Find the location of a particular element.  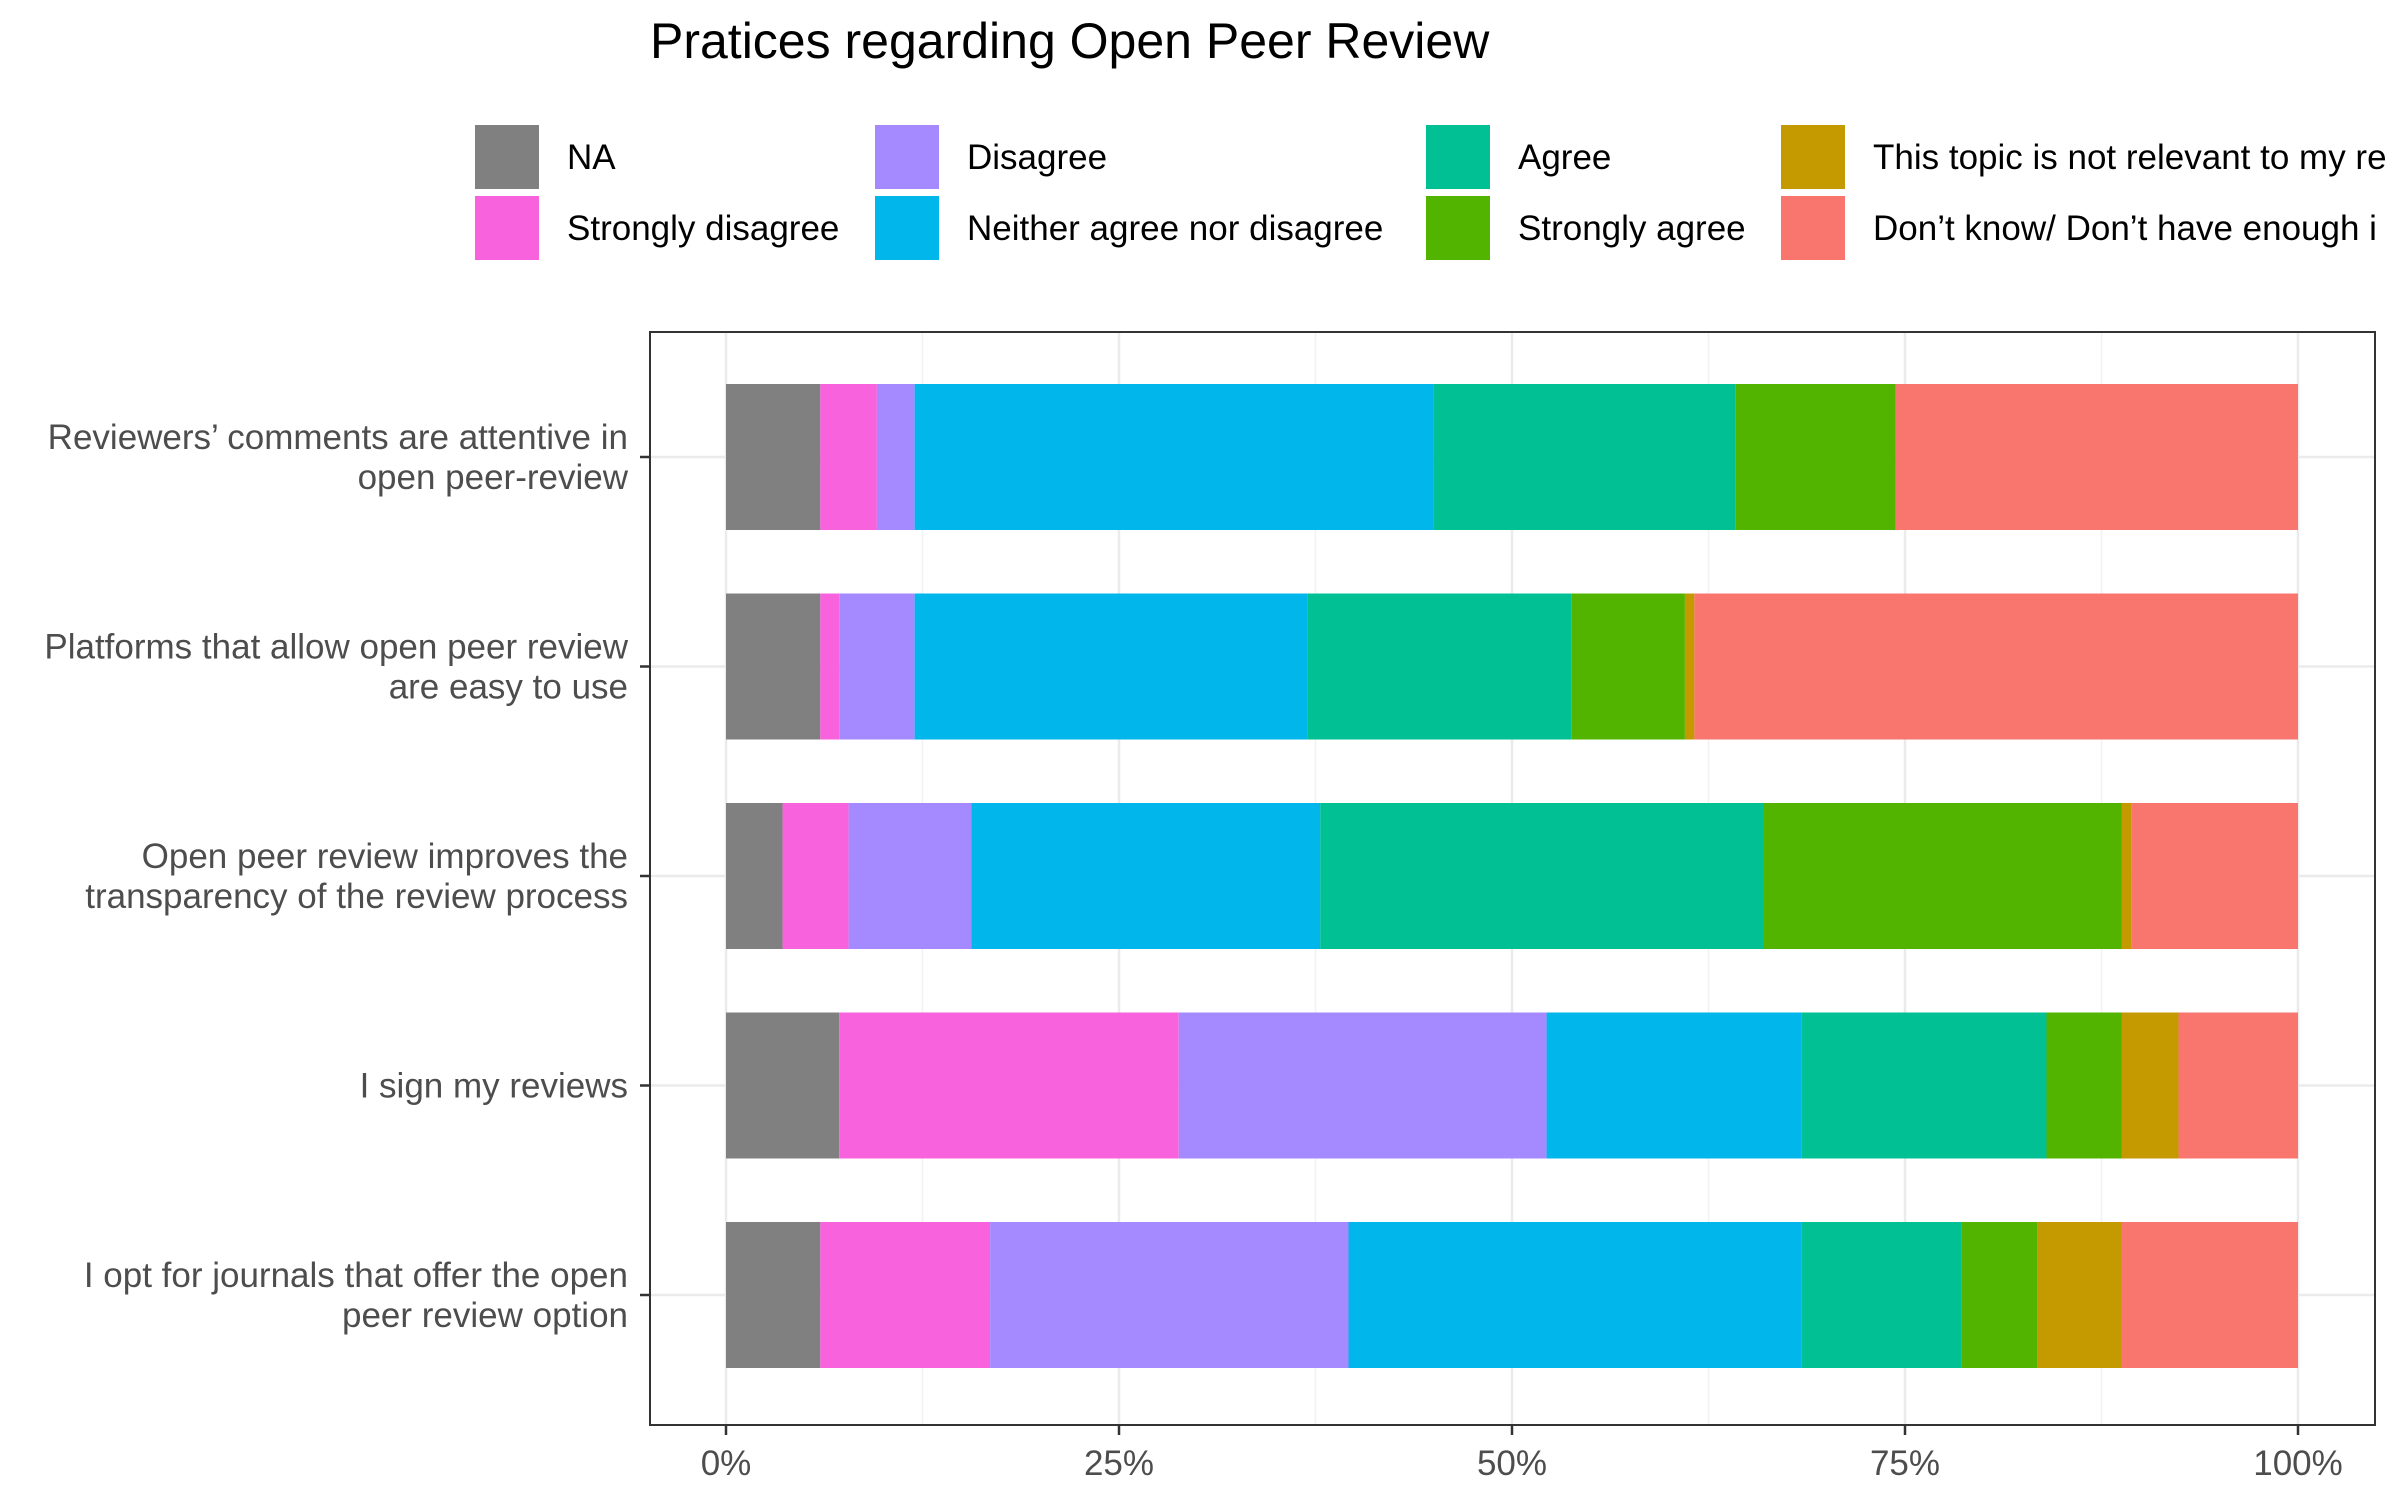

x-tick-label: 0% is located at coordinates (726, 1463).